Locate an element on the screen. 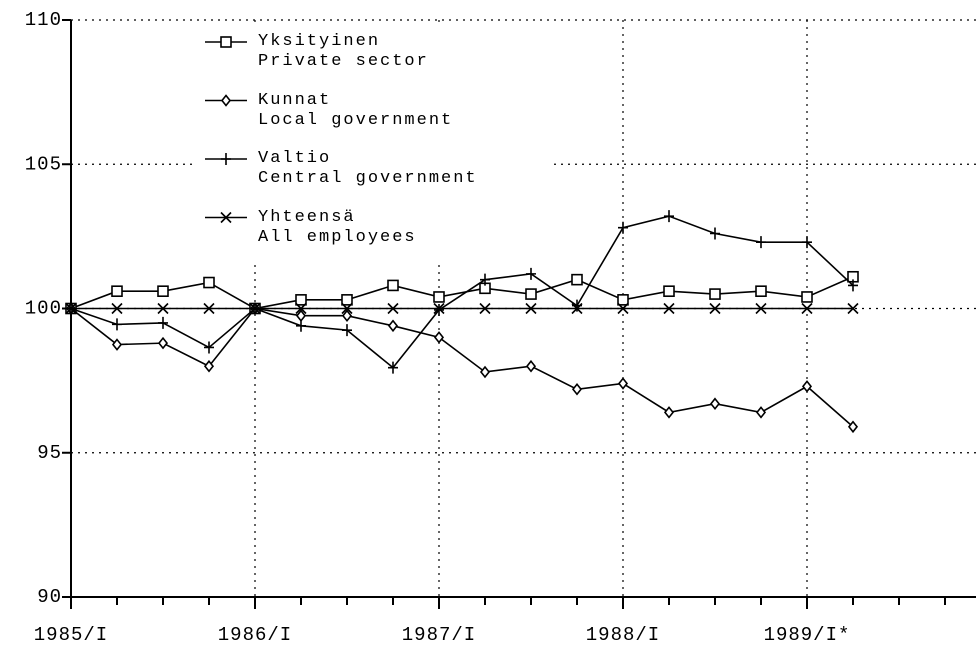 This screenshot has width=978, height=649. legend-label: Valtio Central government is located at coordinates (368, 168).